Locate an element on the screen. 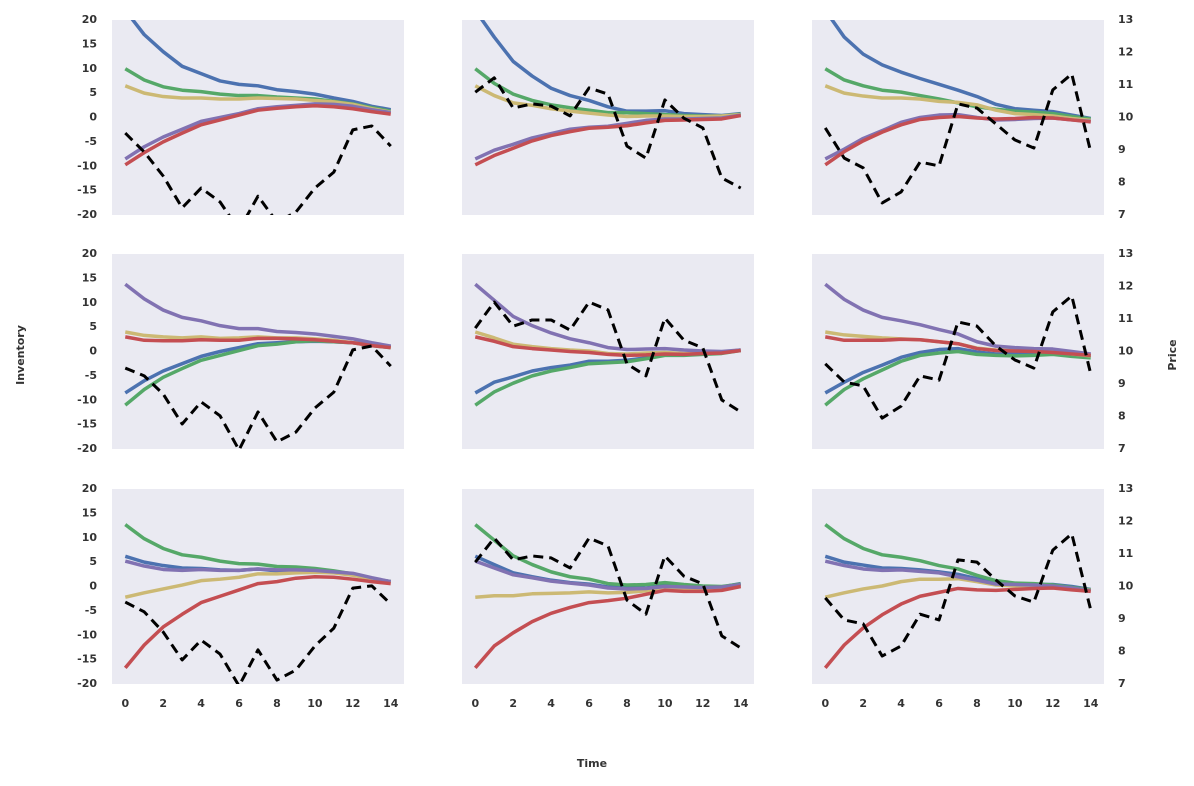  panel: -20 -15 -10 -5 0 5 10 15 20 0 2 4 6 8 10 12 14 is located at coordinates (240, 596).